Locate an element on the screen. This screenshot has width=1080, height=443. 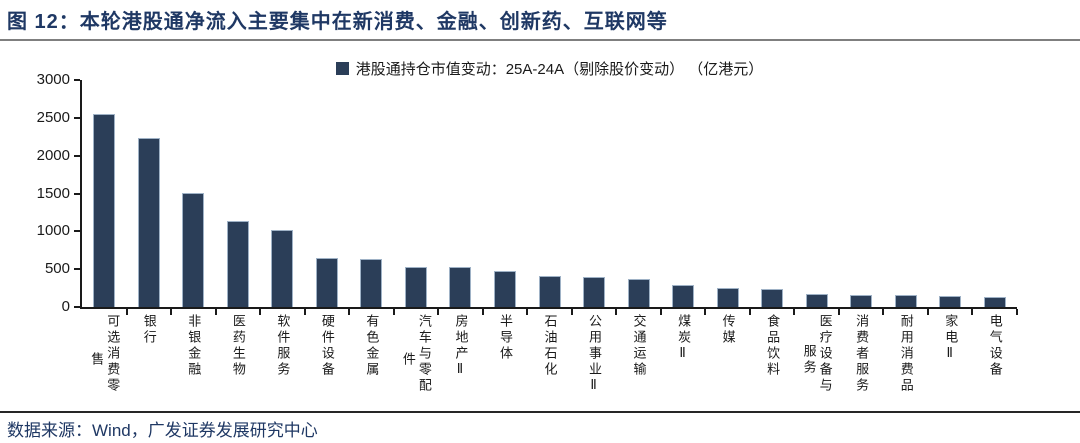
x-axis-category-label: 银行 is located at coordinates (149, 360).